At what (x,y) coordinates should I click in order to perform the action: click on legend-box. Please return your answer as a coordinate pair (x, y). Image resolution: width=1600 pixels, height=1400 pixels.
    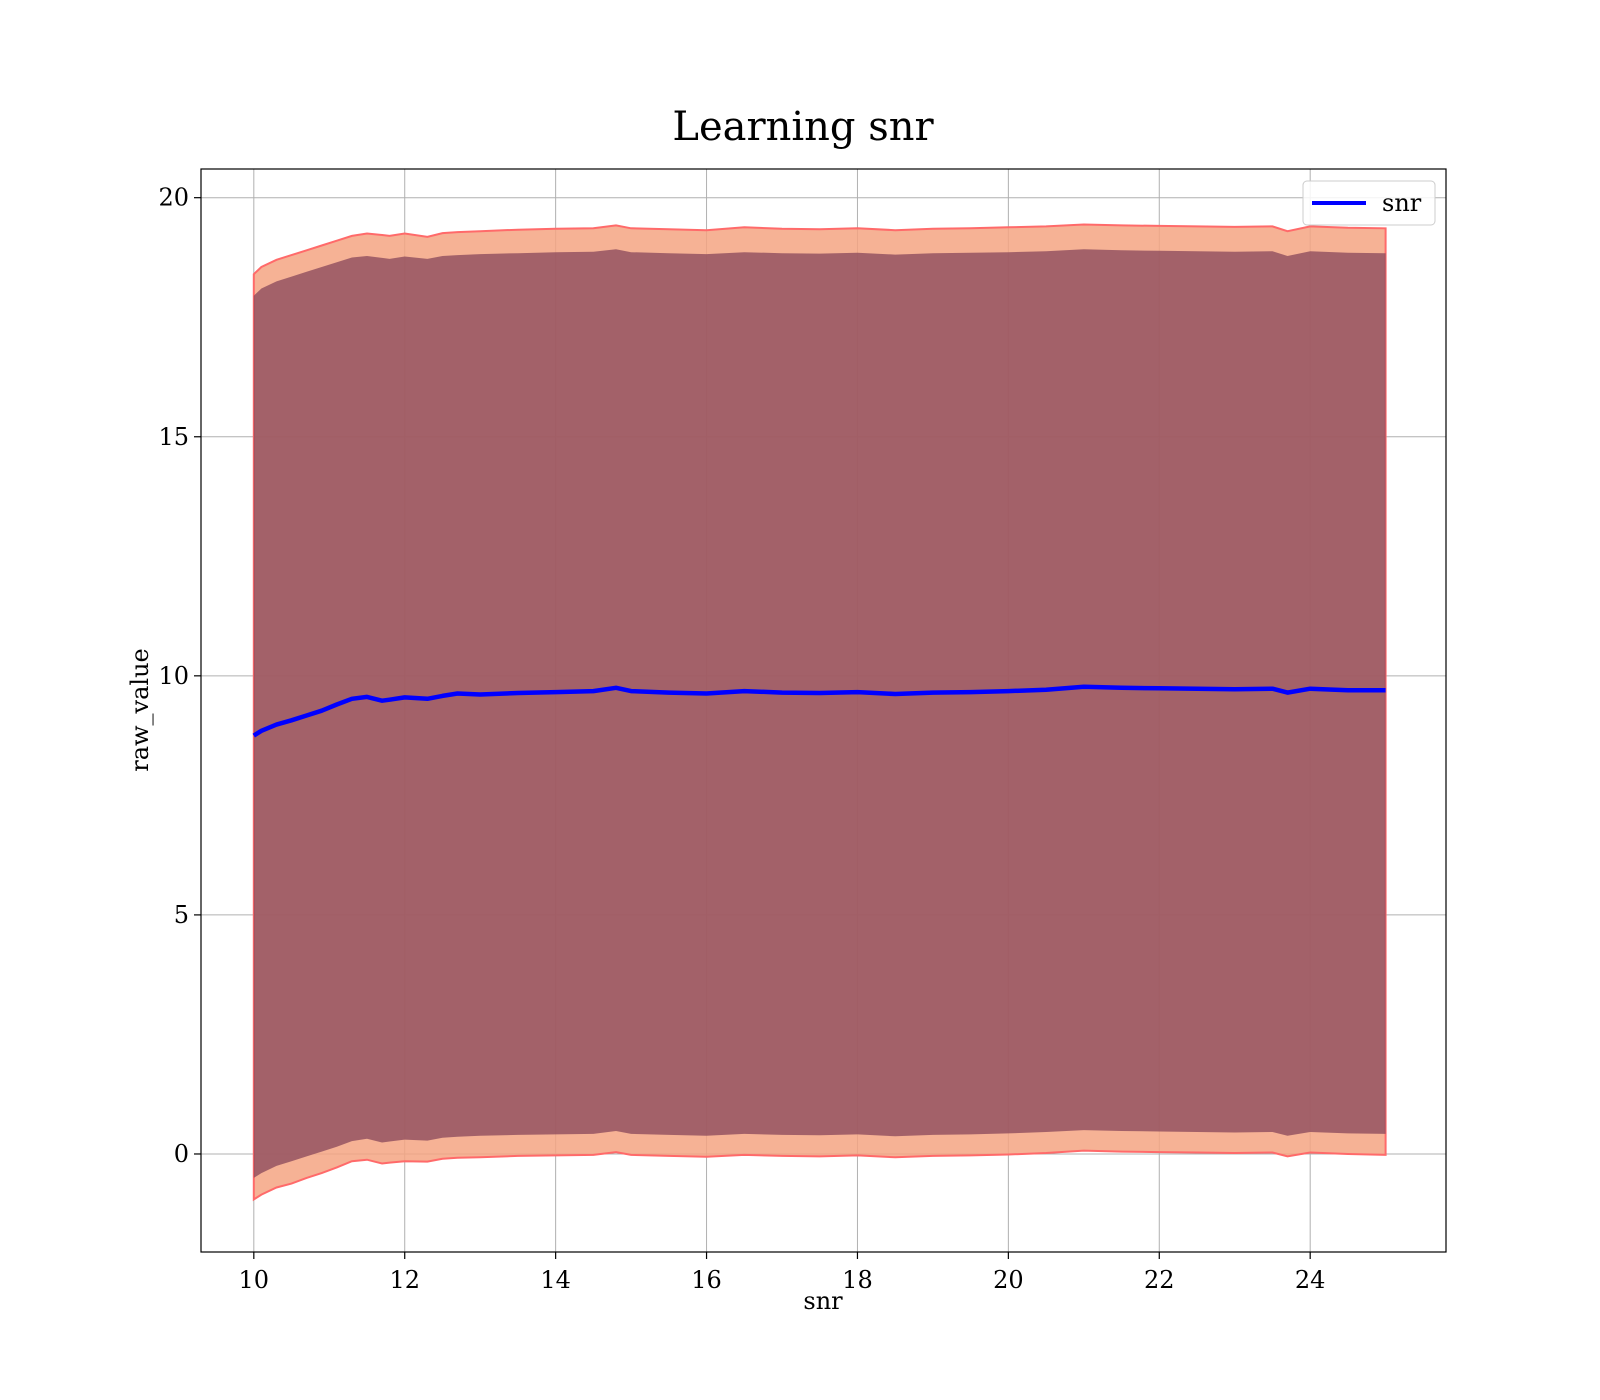
    Looking at the image, I should click on (1369, 203).